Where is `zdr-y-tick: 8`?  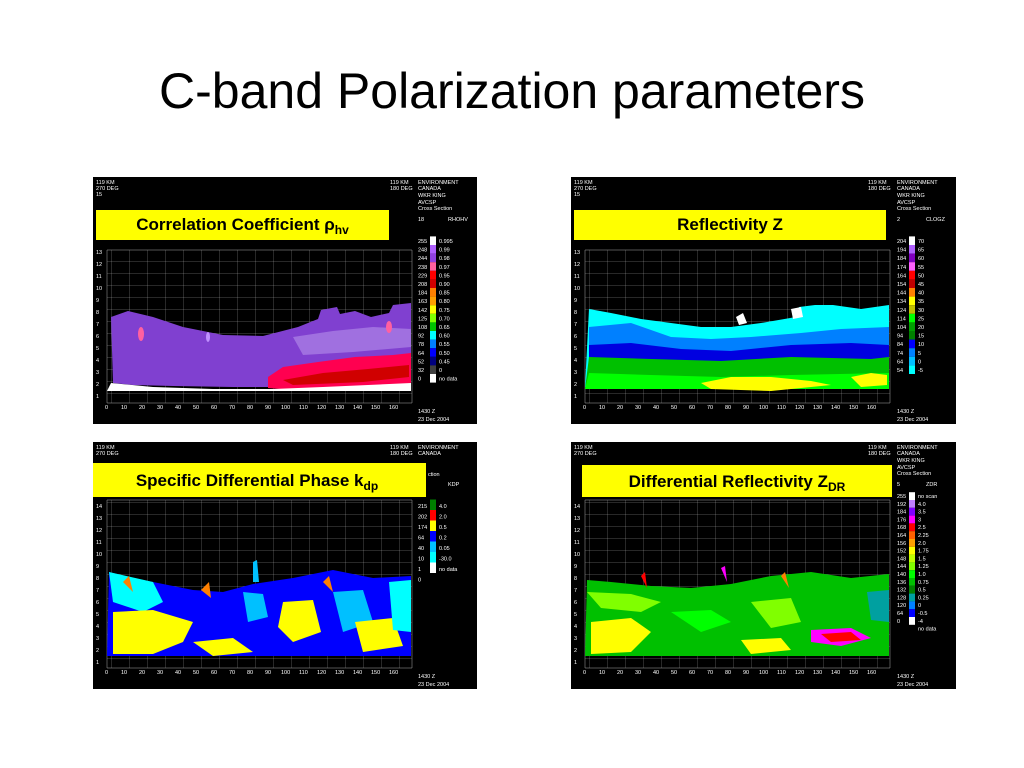 zdr-y-tick: 8 is located at coordinates (575, 579).